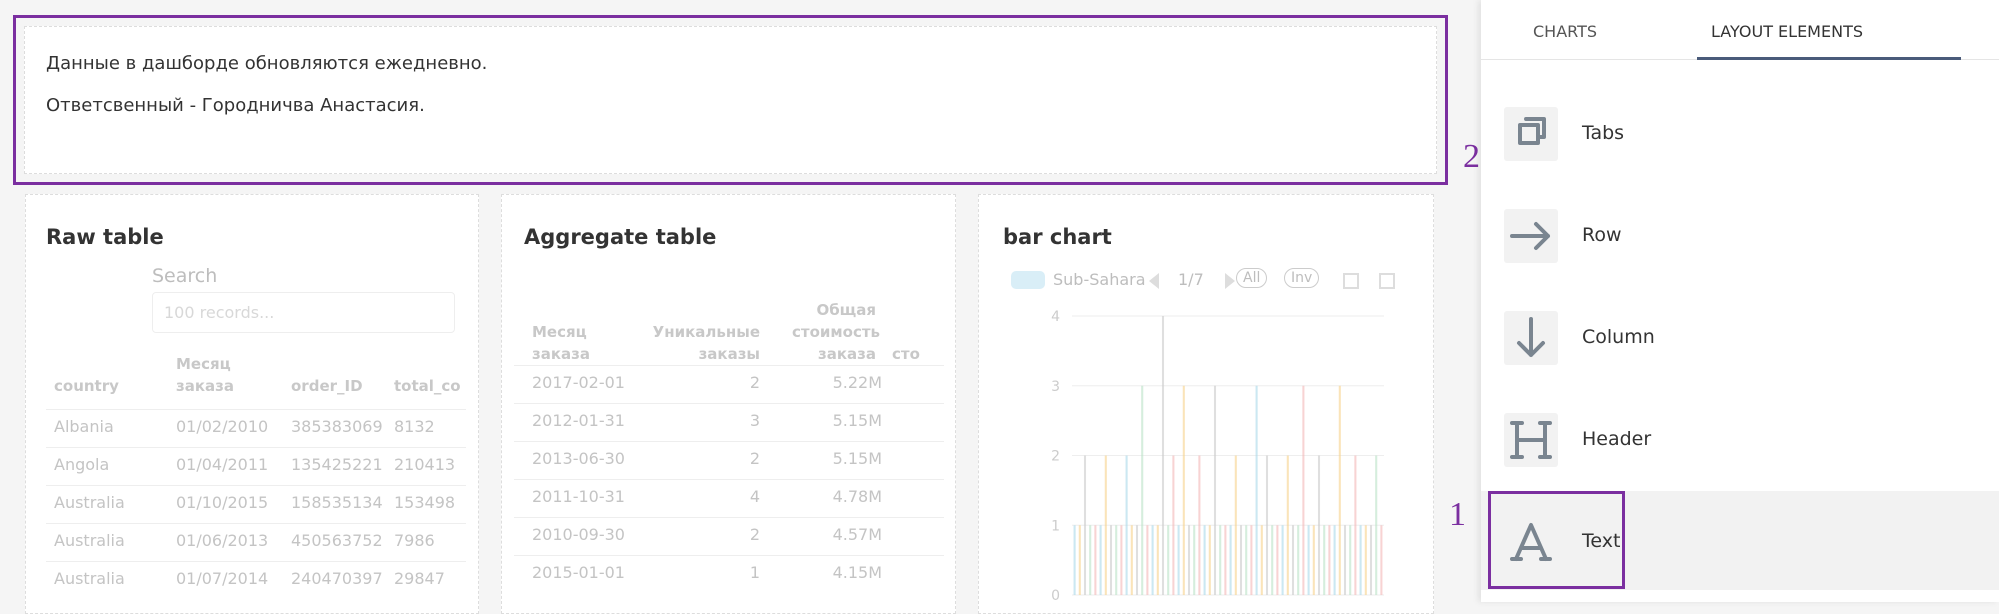 This screenshot has width=1999, height=614. What do you see at coordinates (222, 578) in the screenshot?
I see `cell: 01/07/2014` at bounding box center [222, 578].